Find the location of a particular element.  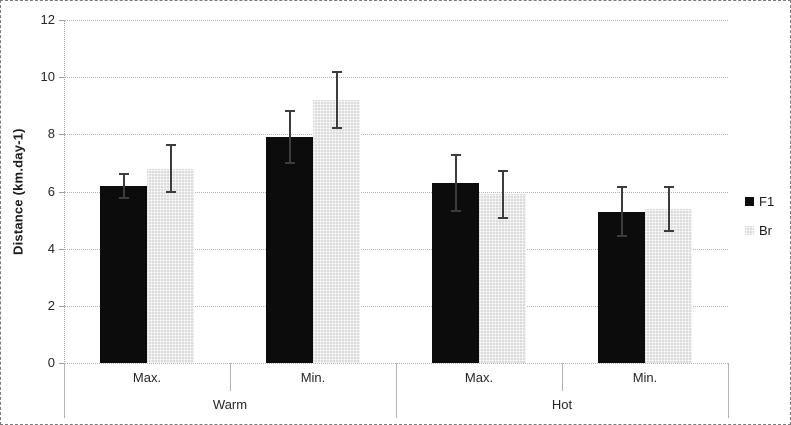

legend-label-br: Br is located at coordinates (765, 230).